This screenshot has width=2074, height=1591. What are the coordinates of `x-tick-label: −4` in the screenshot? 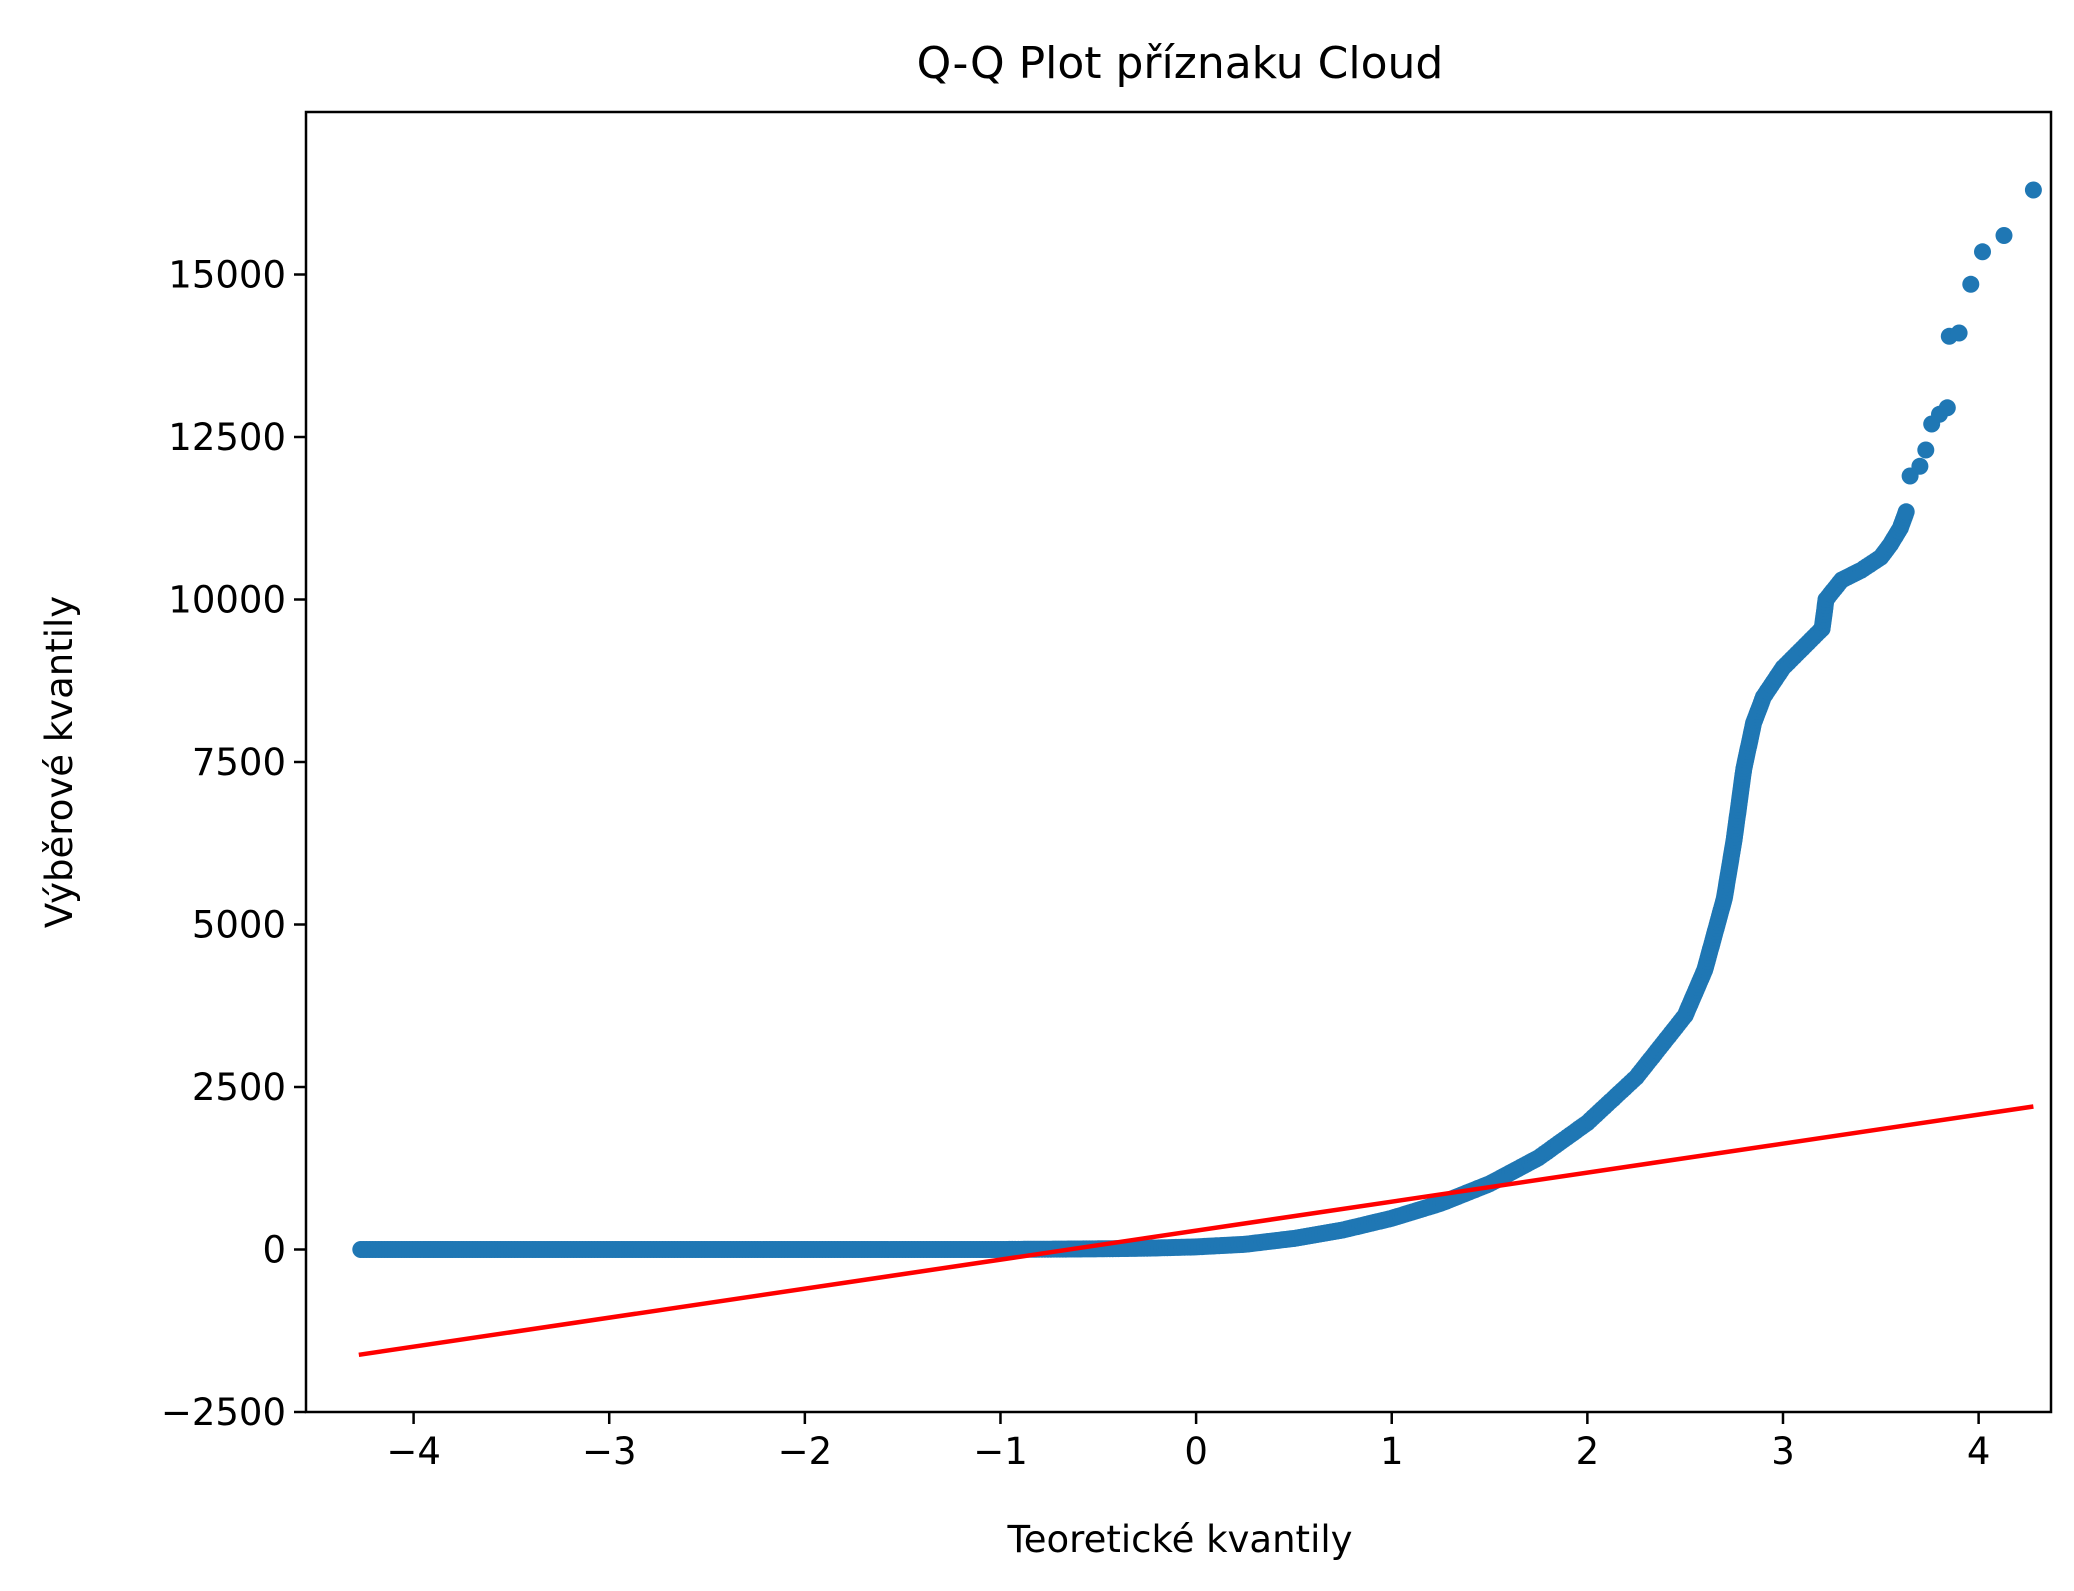 It's located at (413, 1451).